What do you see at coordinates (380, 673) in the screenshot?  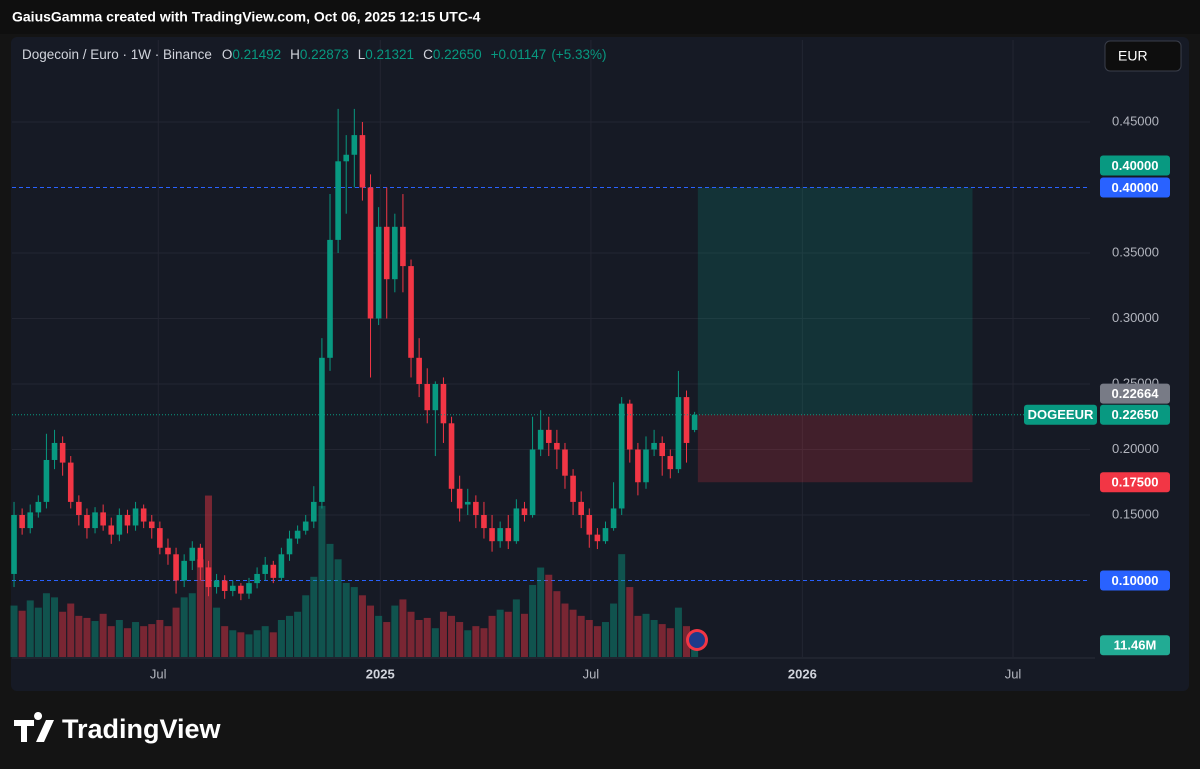 I see `x-tick-label: 2025` at bounding box center [380, 673].